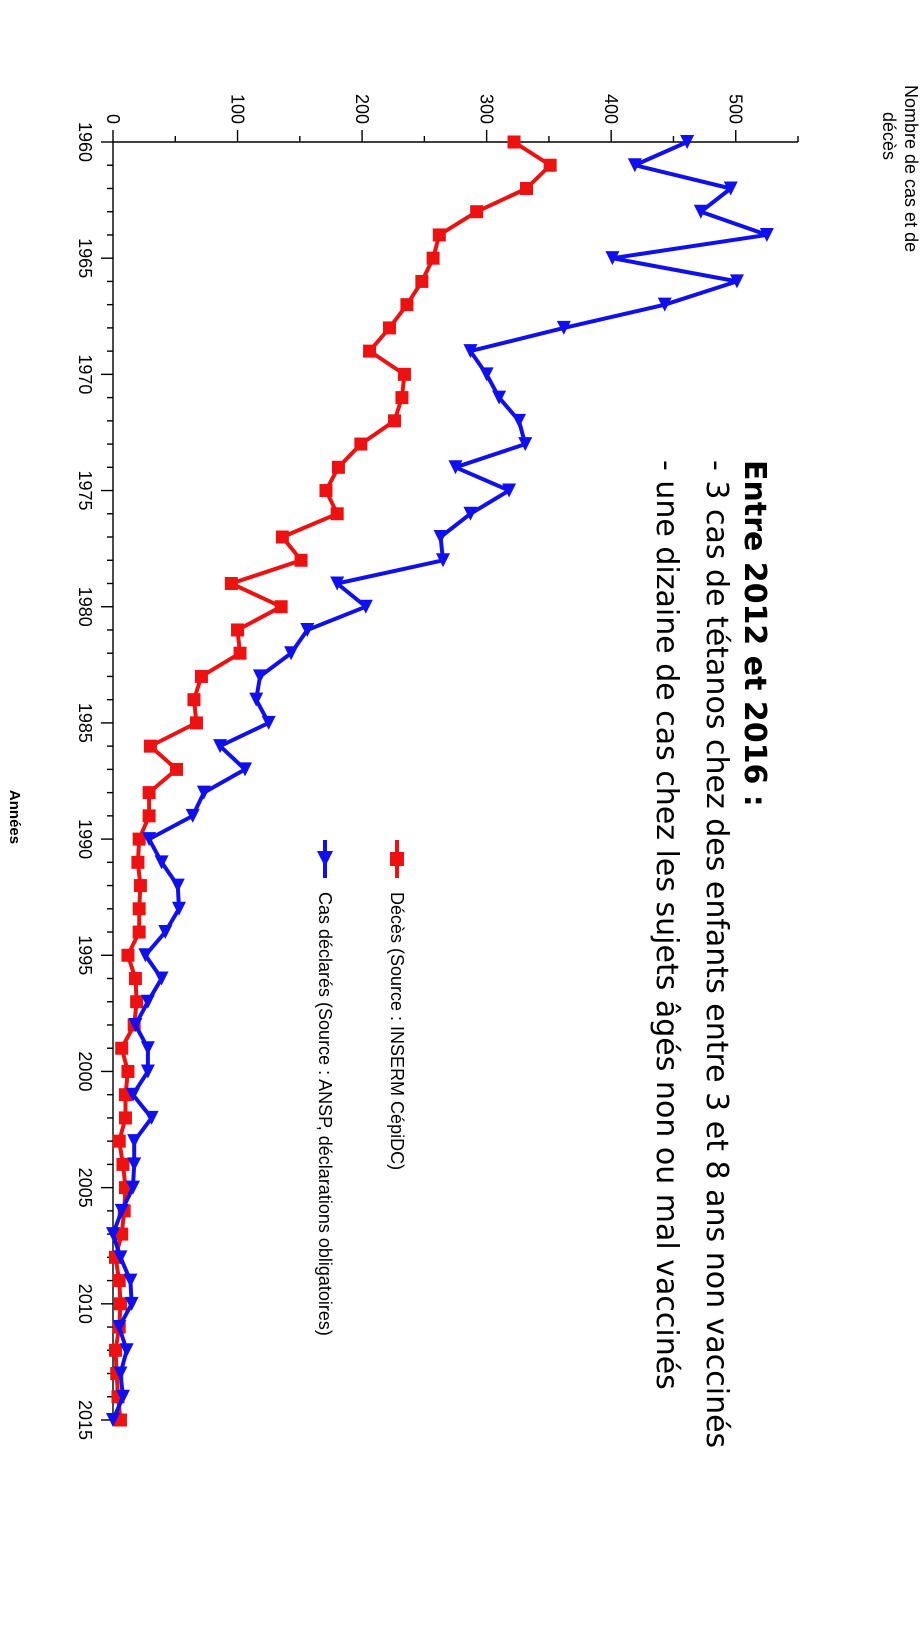 Image resolution: width=923 pixels, height=1634 pixels. What do you see at coordinates (397, 859) in the screenshot?
I see `legend-marker-deces` at bounding box center [397, 859].